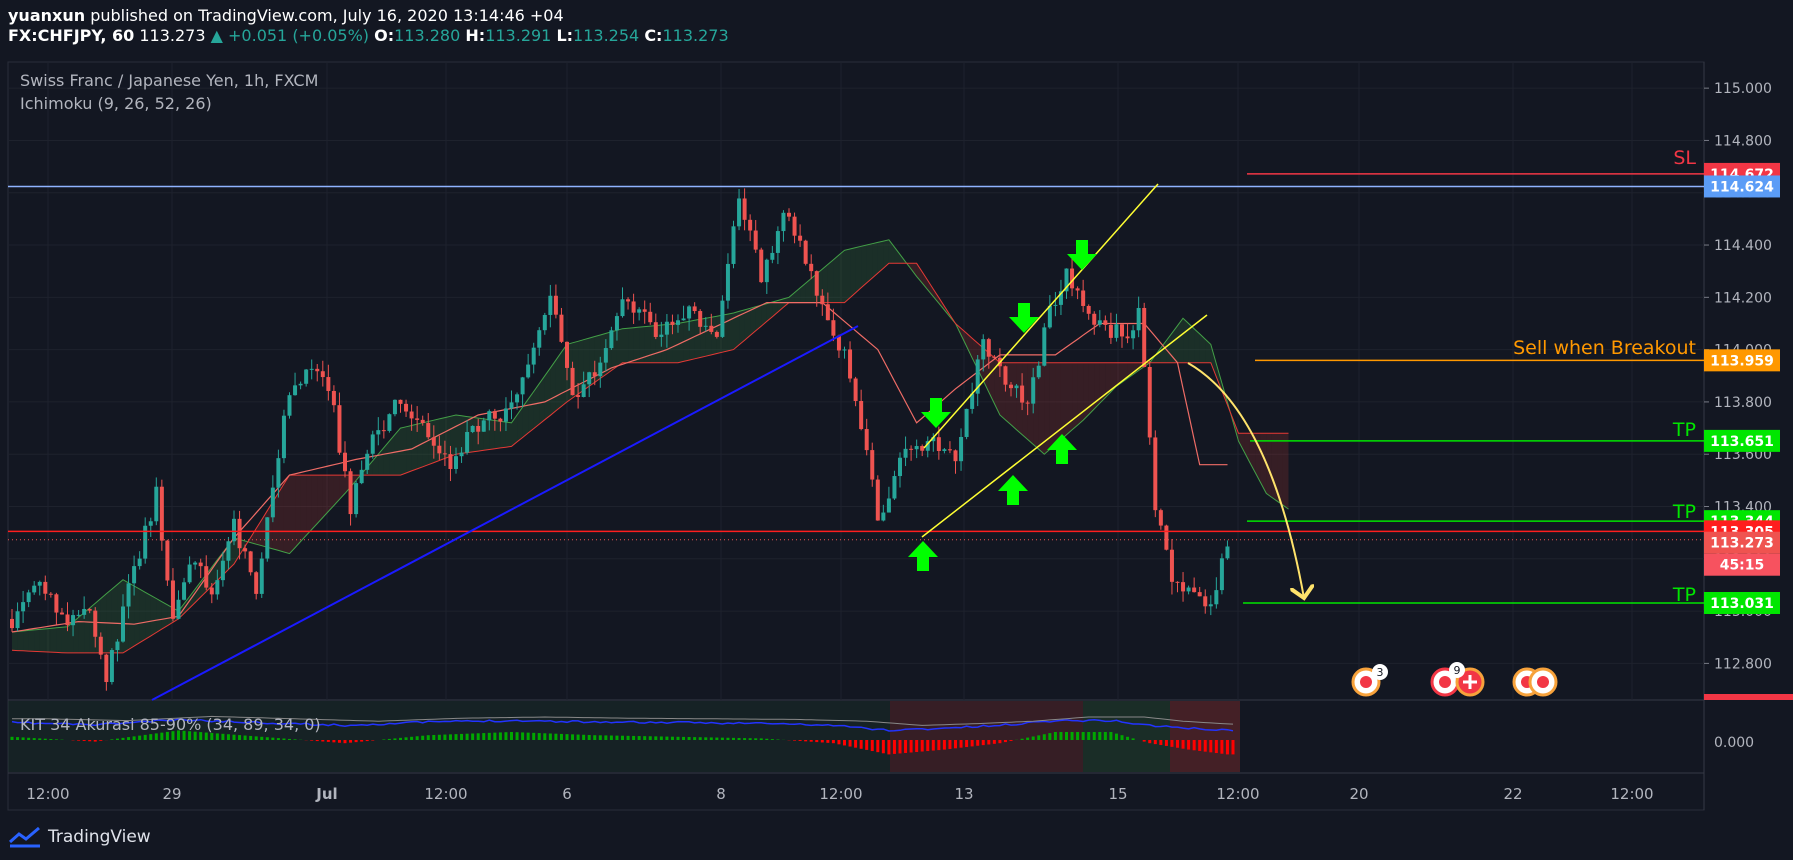 The image size is (1793, 860). Describe the element at coordinates (47, 15) in the screenshot. I see `author-name: yuanxun` at that location.